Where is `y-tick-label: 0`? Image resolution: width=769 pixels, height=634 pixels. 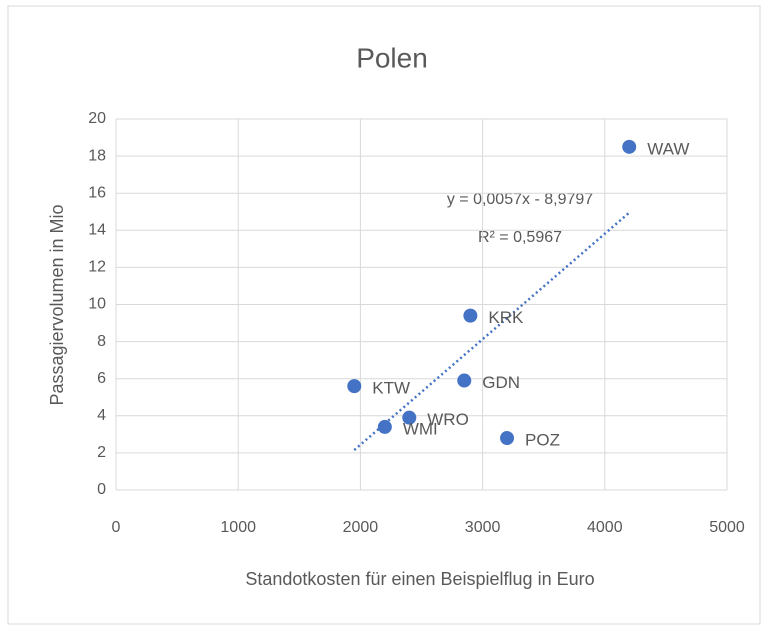 y-tick-label: 0 is located at coordinates (101, 489).